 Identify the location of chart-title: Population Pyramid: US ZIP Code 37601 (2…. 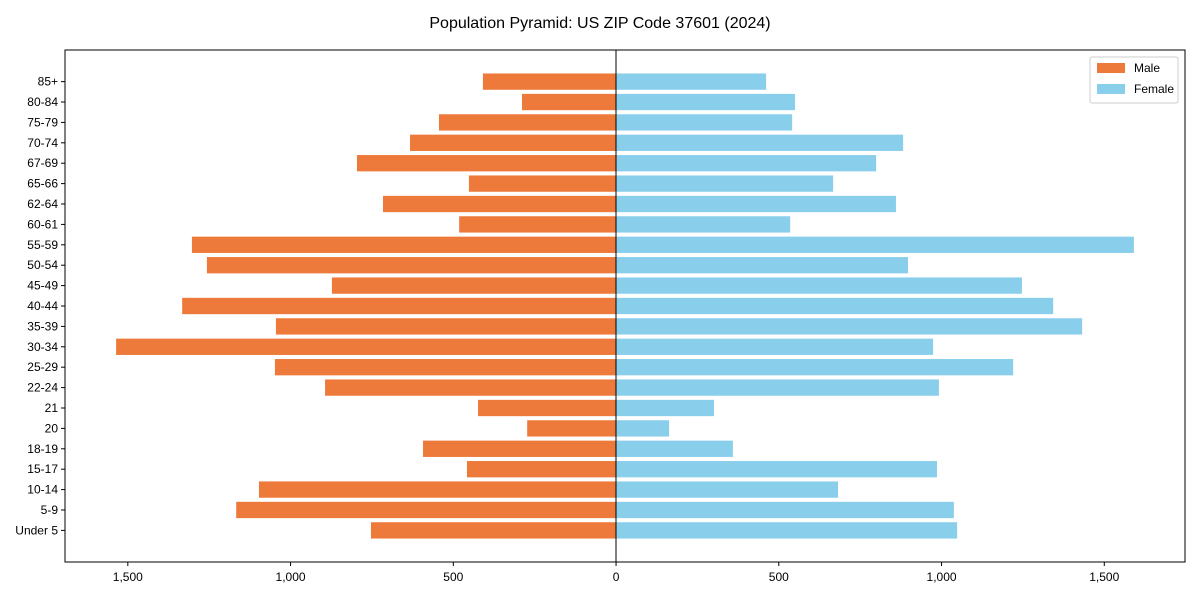
(599, 23).